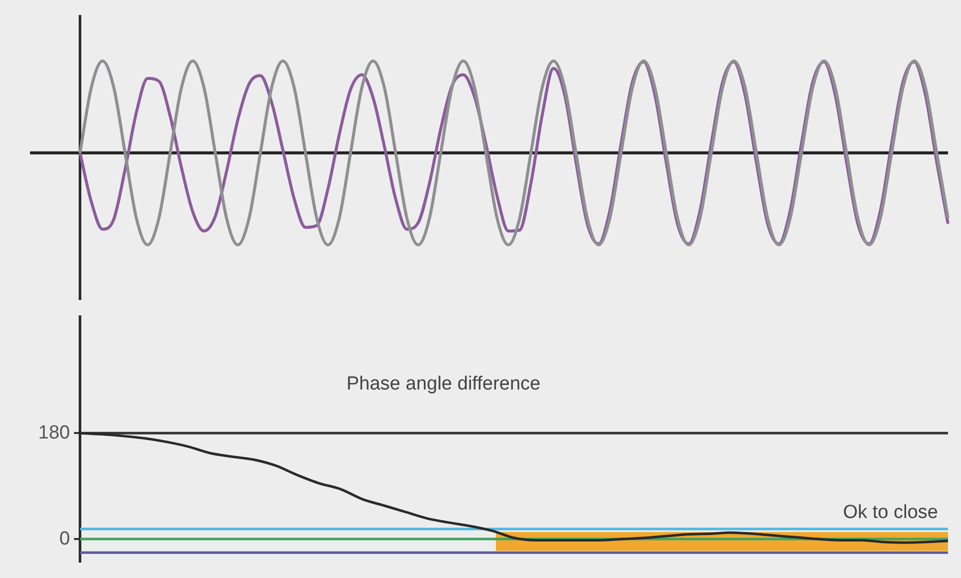 This screenshot has height=578, width=961. I want to click on y-tick-label: 0, so click(64, 539).